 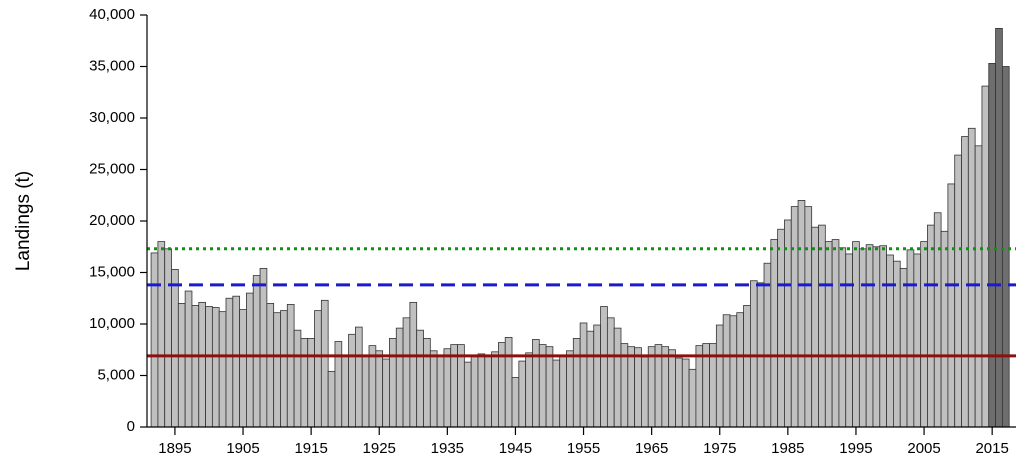 I want to click on y-axis-title: Landings (t), so click(x=23, y=221).